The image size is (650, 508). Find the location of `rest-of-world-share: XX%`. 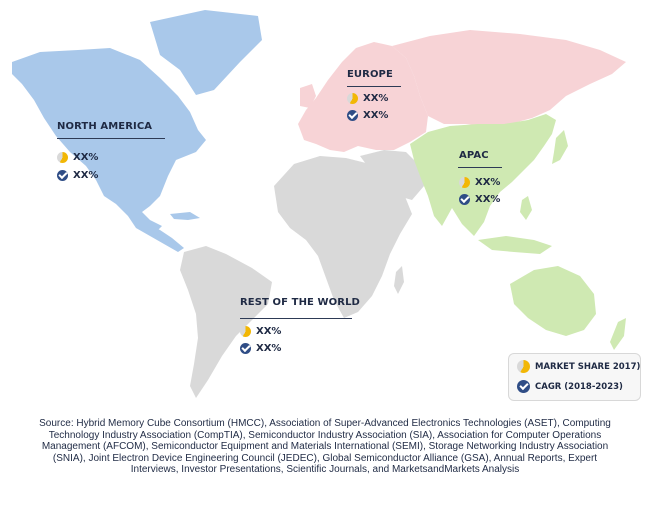

rest-of-world-share: XX% is located at coordinates (260, 331).